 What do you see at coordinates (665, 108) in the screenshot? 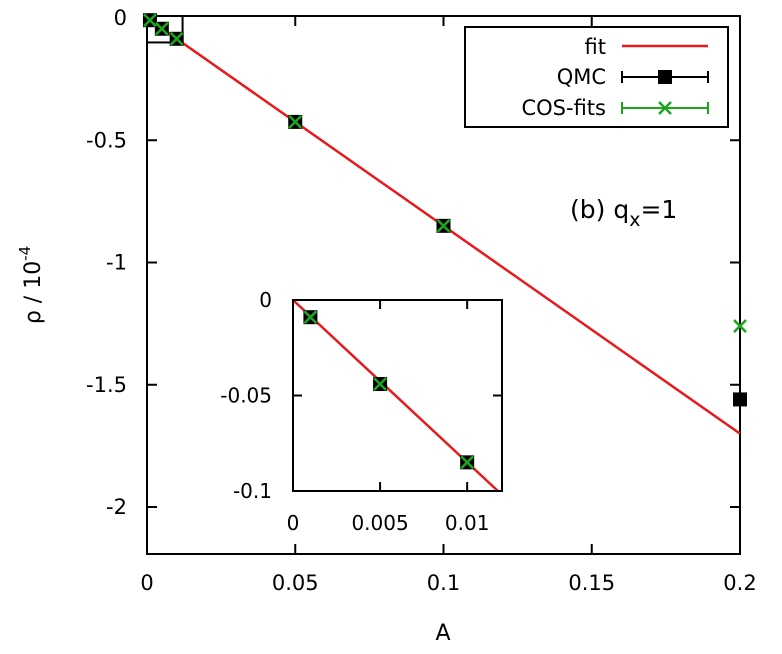
I see `legend-sample-cos` at bounding box center [665, 108].